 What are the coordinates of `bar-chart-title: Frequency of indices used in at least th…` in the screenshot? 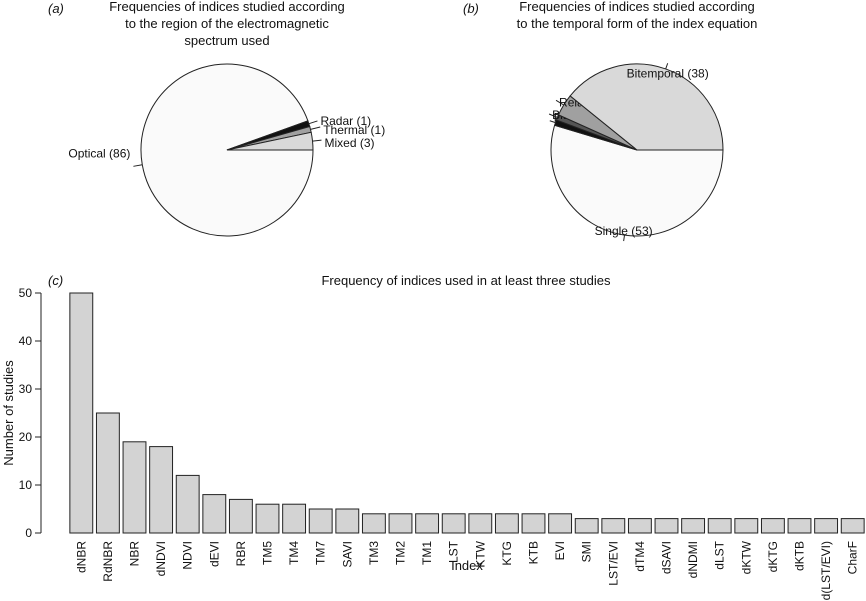 It's located at (466, 280).